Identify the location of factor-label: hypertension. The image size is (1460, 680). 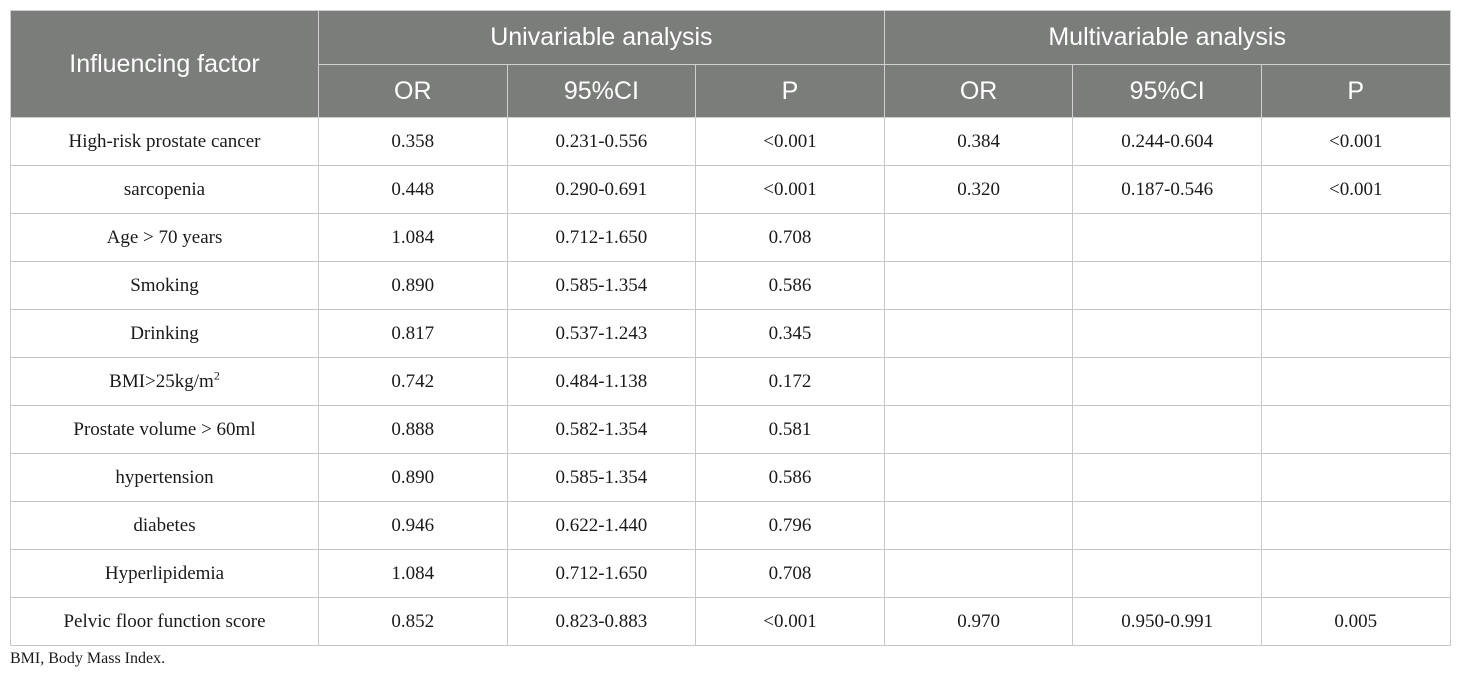
(164, 477).